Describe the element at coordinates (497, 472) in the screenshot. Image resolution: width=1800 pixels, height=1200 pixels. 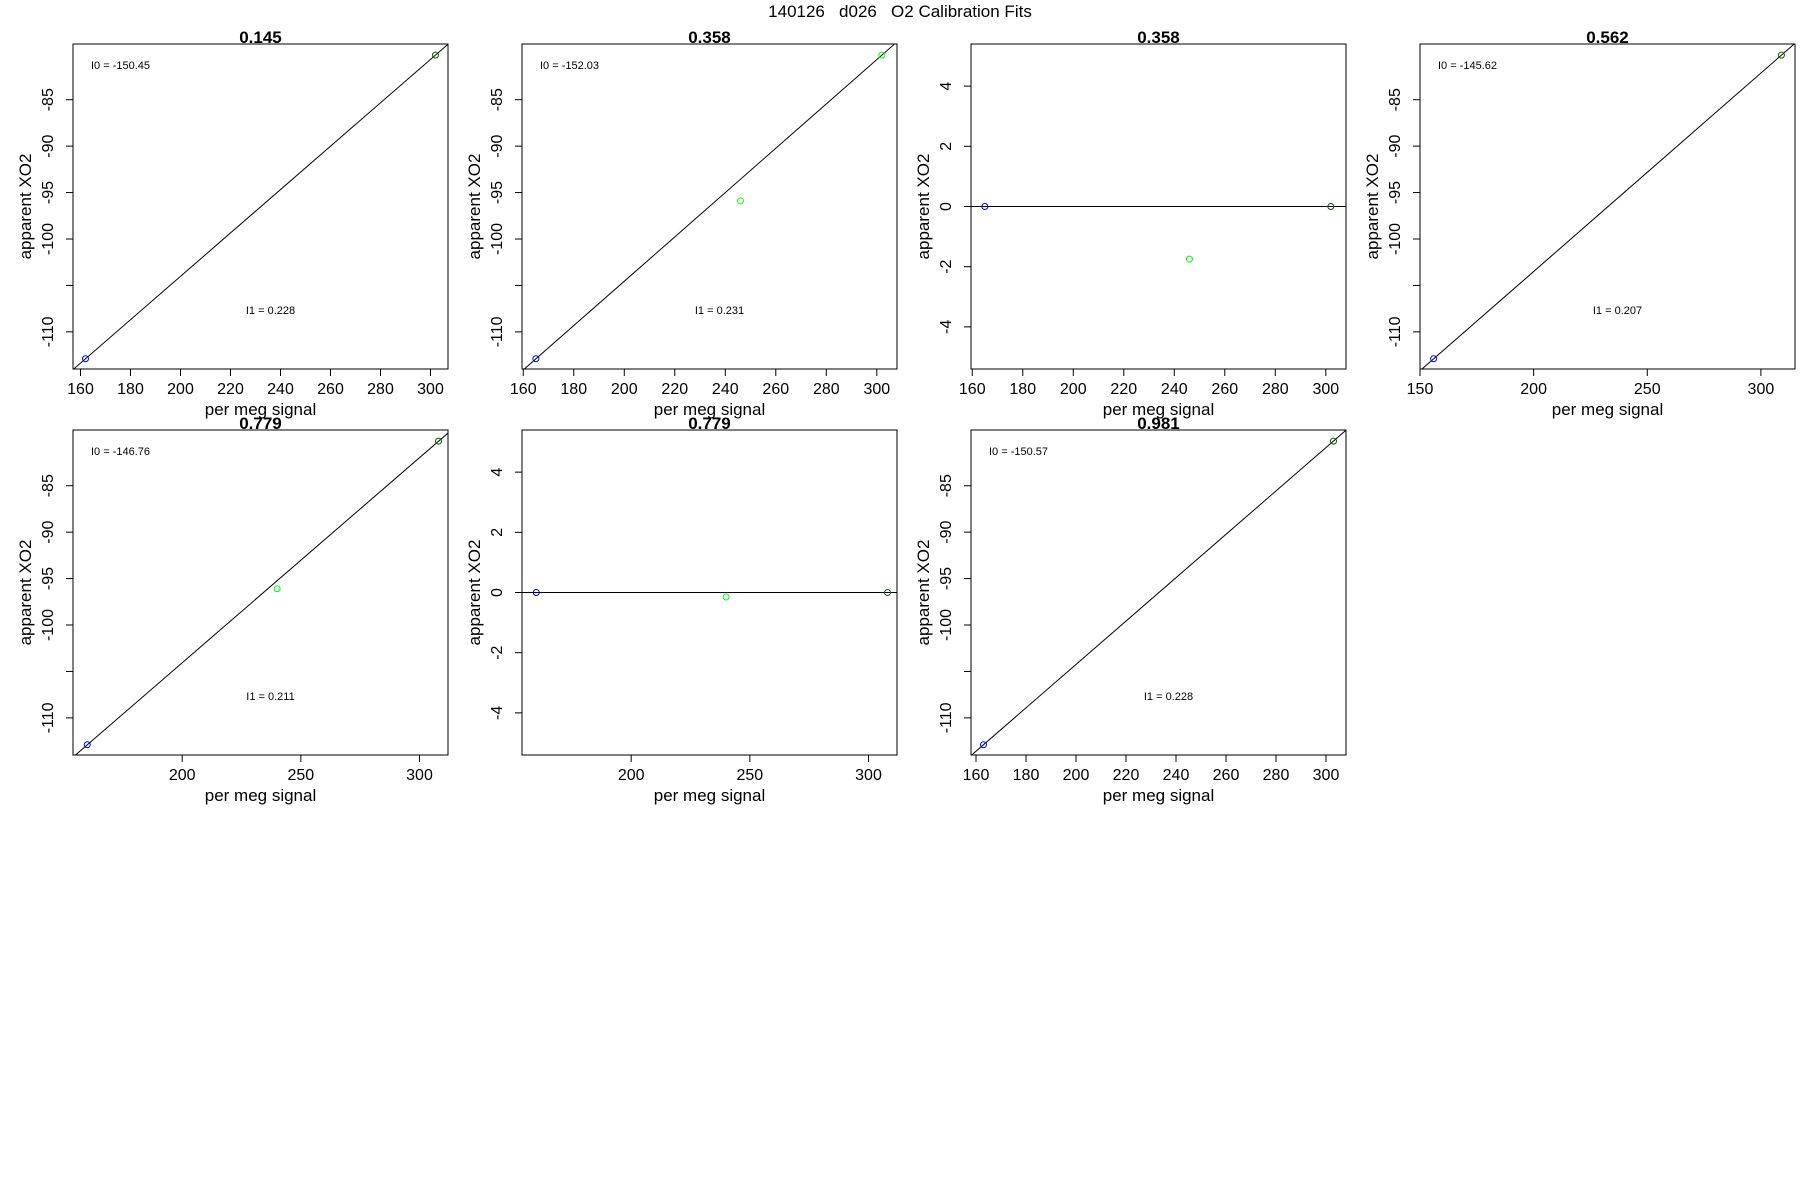
I see `y-tick-label: 4` at that location.